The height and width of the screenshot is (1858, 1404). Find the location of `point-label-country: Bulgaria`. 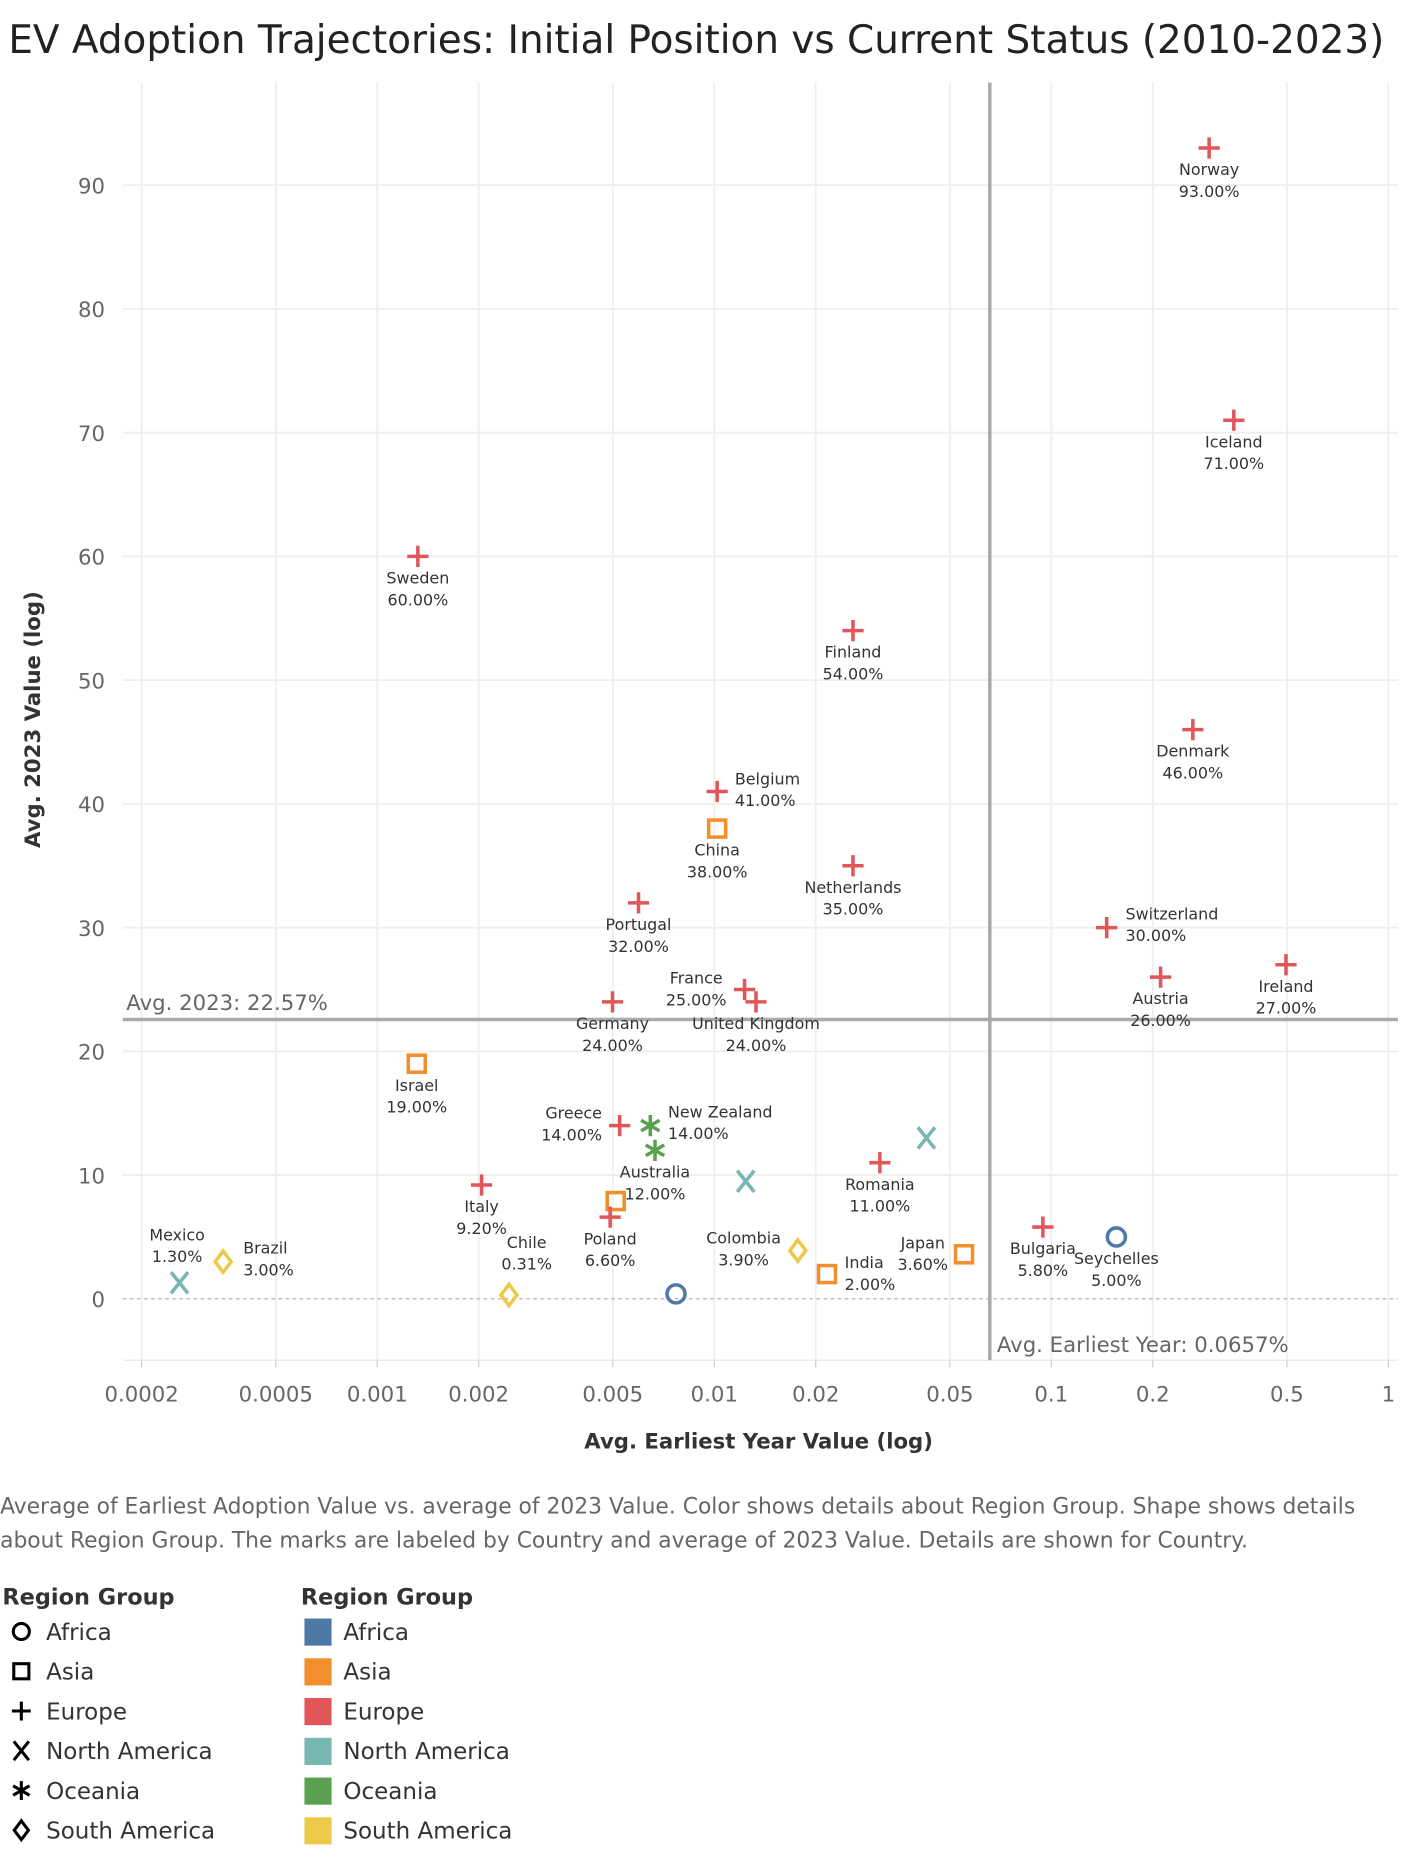

point-label-country: Bulgaria is located at coordinates (1043, 1248).